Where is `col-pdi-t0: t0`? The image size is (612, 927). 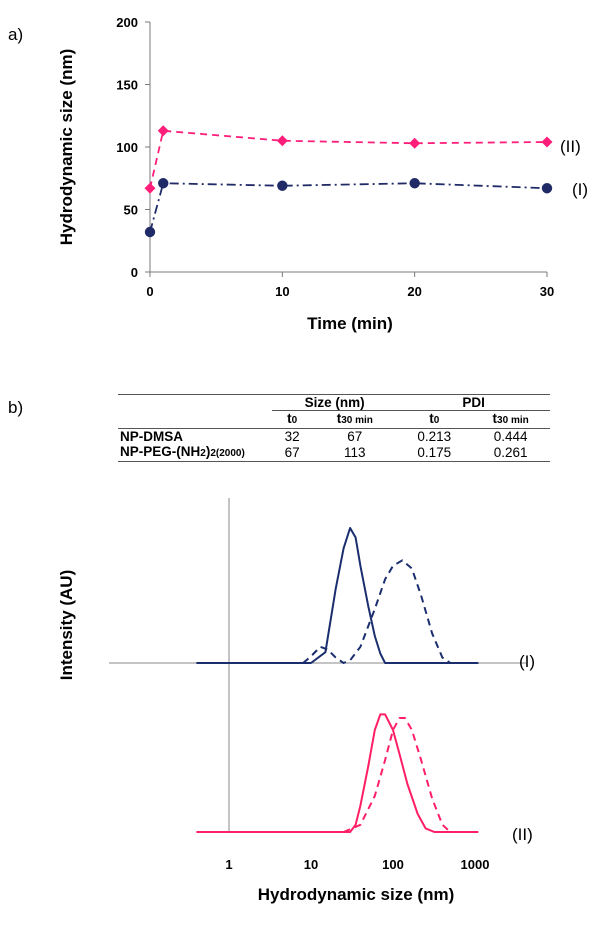
col-pdi-t0: t0 is located at coordinates (434, 418).